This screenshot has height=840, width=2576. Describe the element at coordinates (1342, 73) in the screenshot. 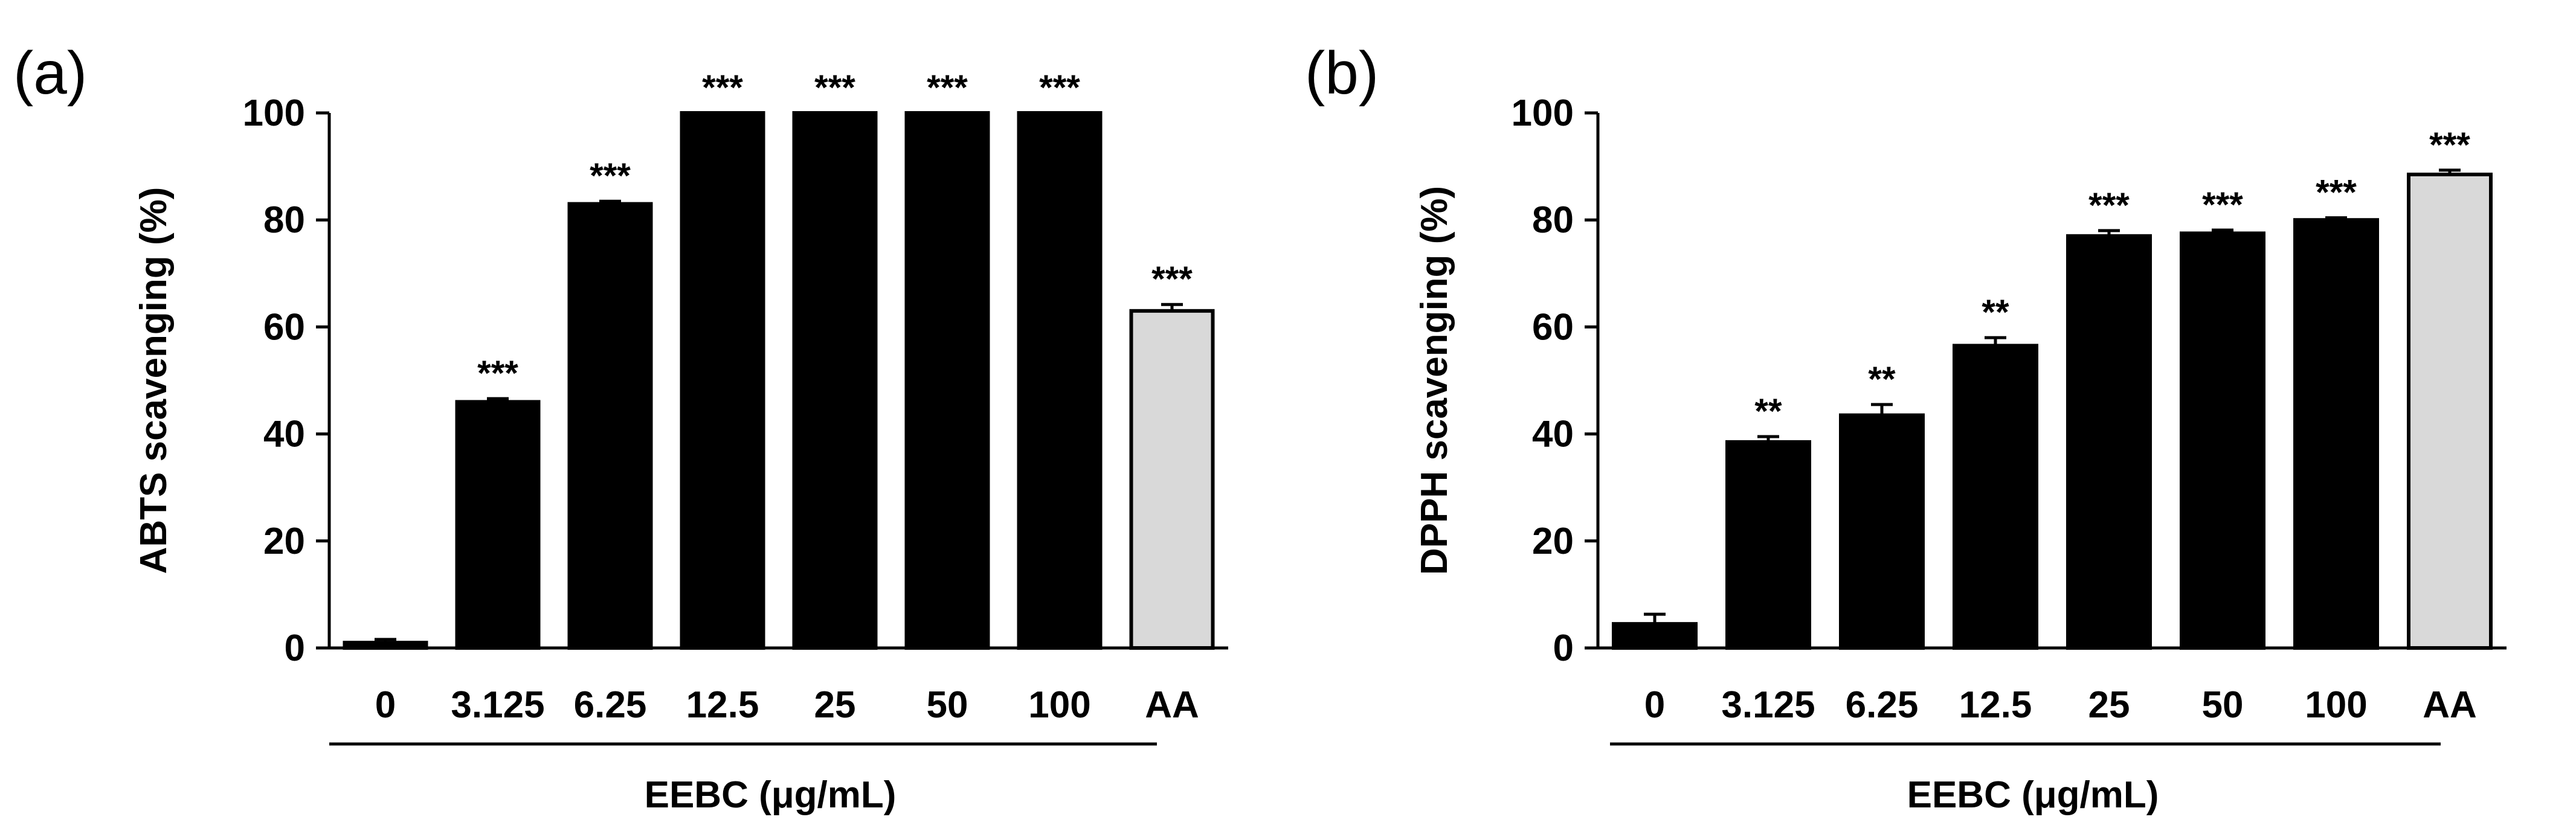

I see `panel-label: (b)` at that location.